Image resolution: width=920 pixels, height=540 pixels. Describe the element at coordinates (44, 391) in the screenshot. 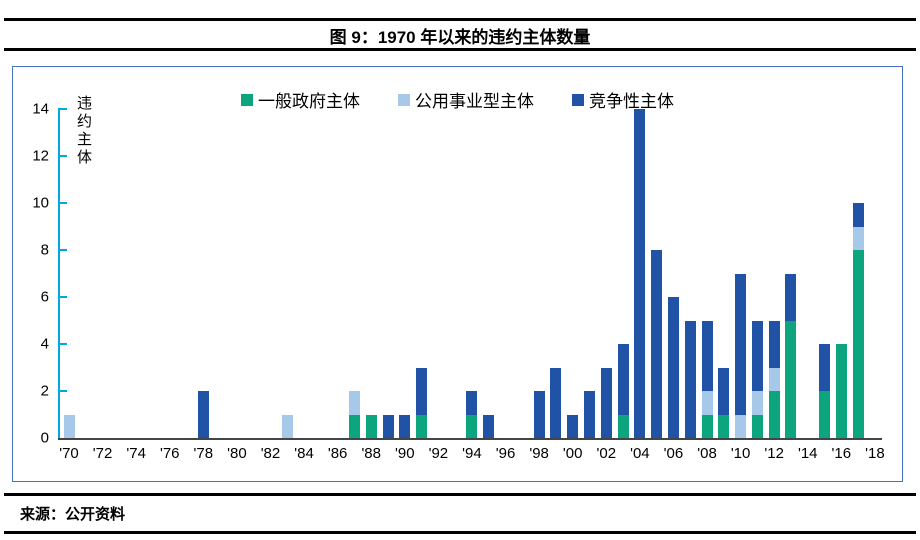

I see `y-axis-tick-label: 2` at that location.